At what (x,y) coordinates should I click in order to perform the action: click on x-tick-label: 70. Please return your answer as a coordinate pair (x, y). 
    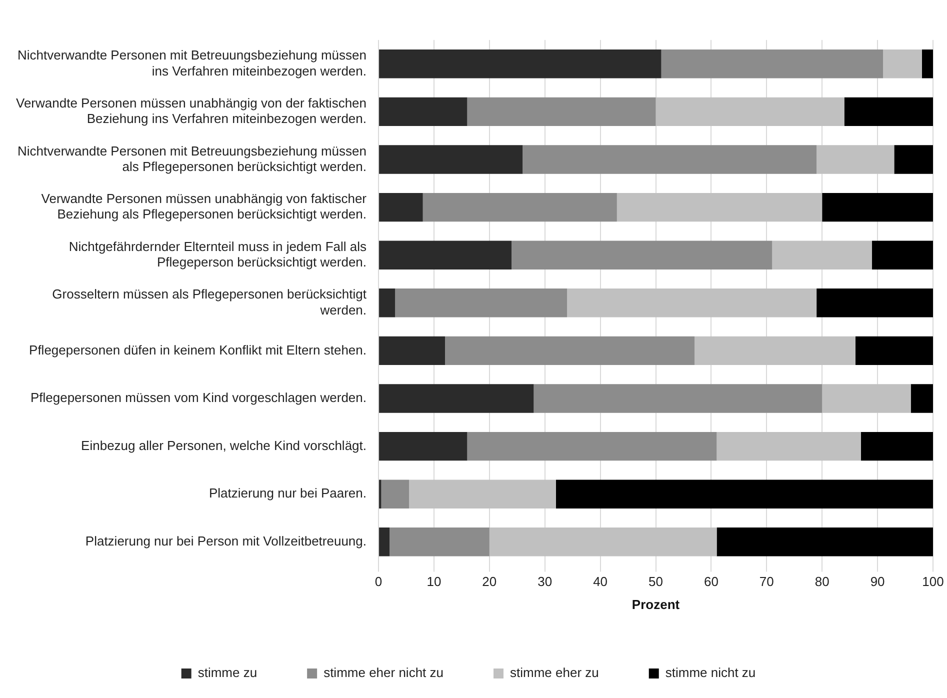
    Looking at the image, I should click on (766, 582).